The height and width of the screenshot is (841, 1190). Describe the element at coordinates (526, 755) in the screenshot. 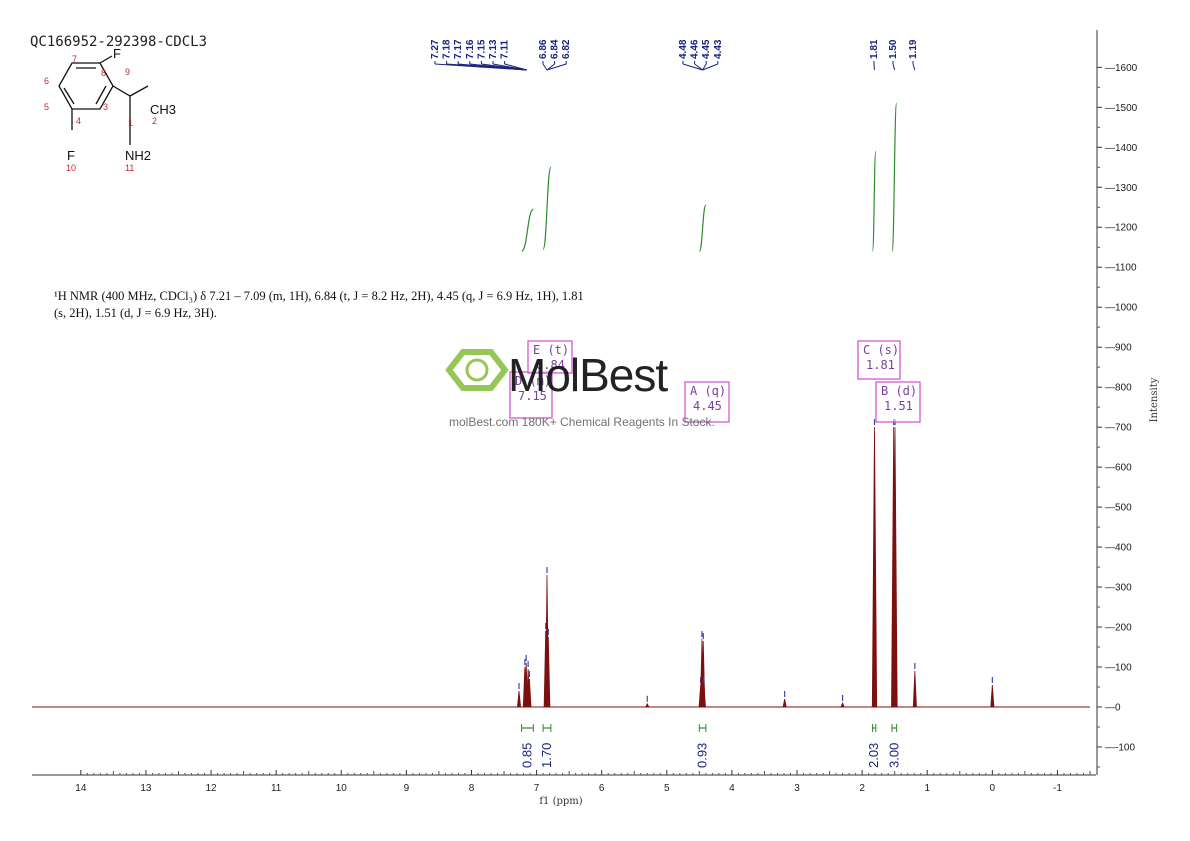

I see `integral-value-label: 0.85` at that location.